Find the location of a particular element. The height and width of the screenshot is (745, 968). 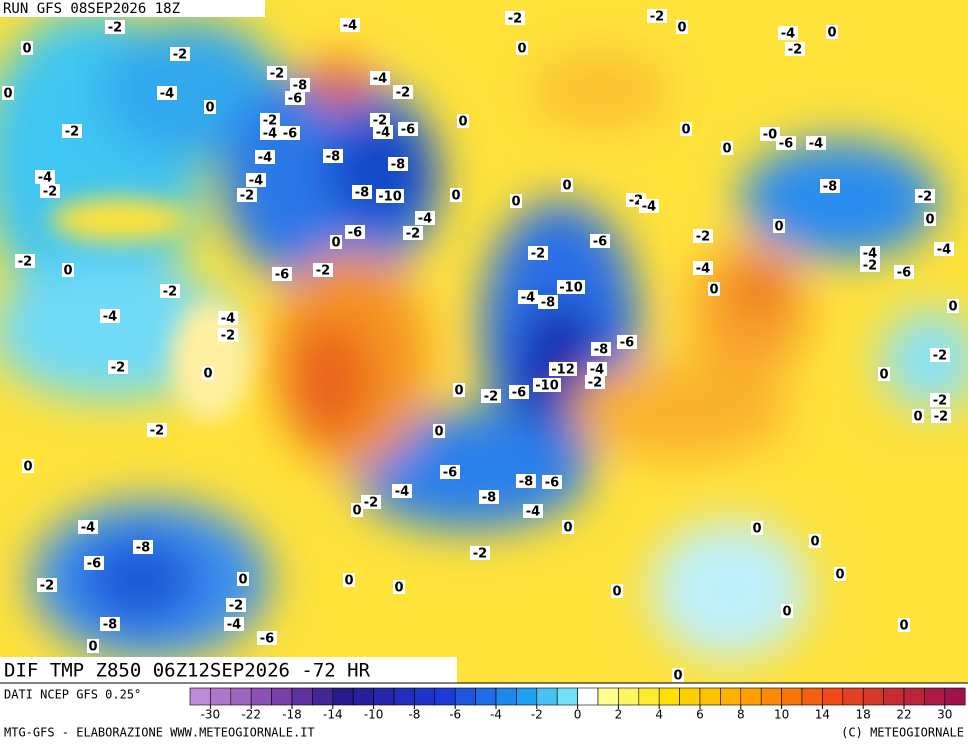

colorbar-tick-label: -30 is located at coordinates (211, 715).